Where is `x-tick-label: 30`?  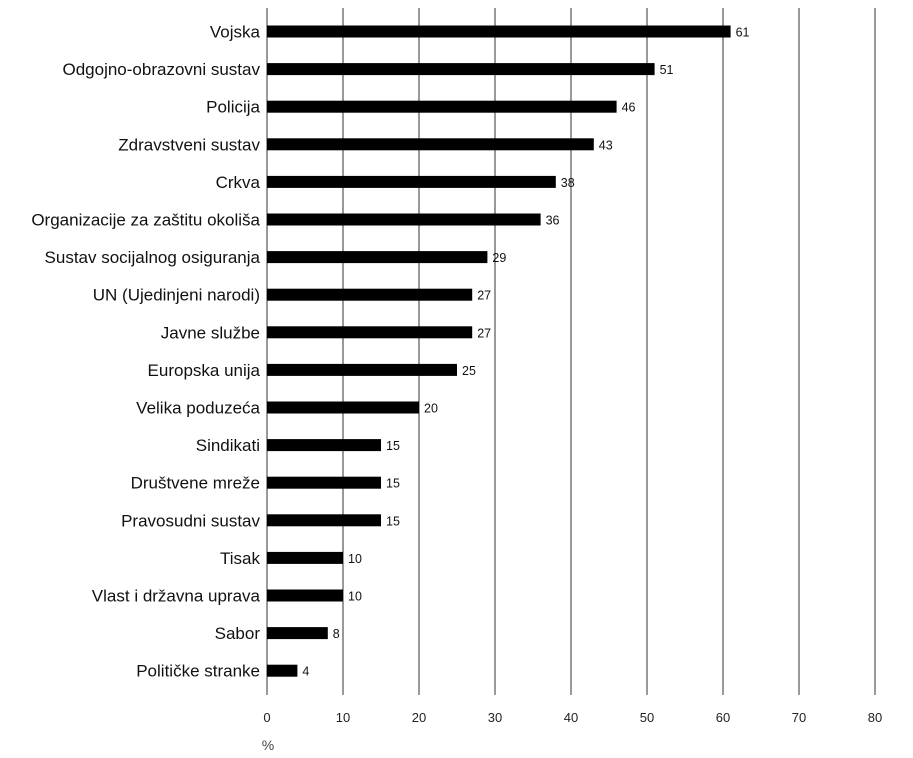 x-tick-label: 30 is located at coordinates (495, 717).